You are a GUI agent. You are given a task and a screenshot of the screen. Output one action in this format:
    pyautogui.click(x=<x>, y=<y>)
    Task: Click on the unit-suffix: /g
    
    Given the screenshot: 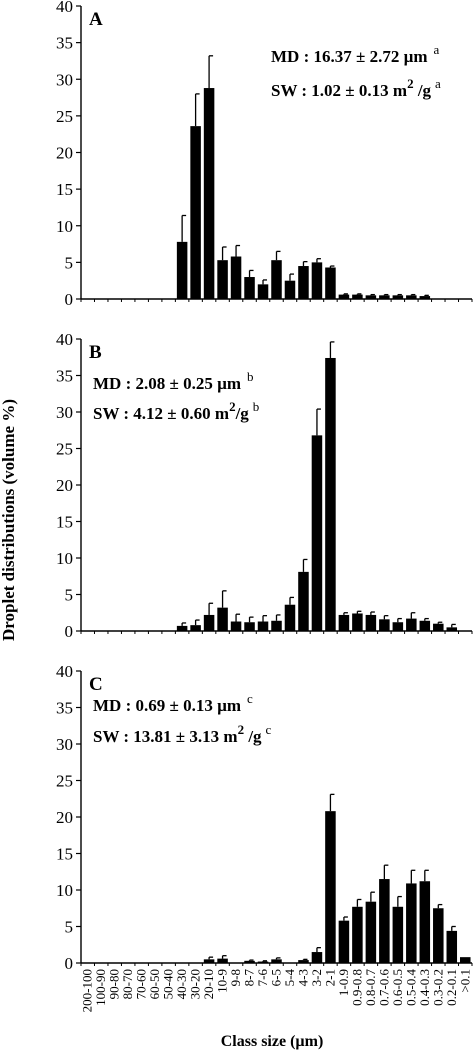 What is the action you would take?
    pyautogui.click(x=253, y=736)
    